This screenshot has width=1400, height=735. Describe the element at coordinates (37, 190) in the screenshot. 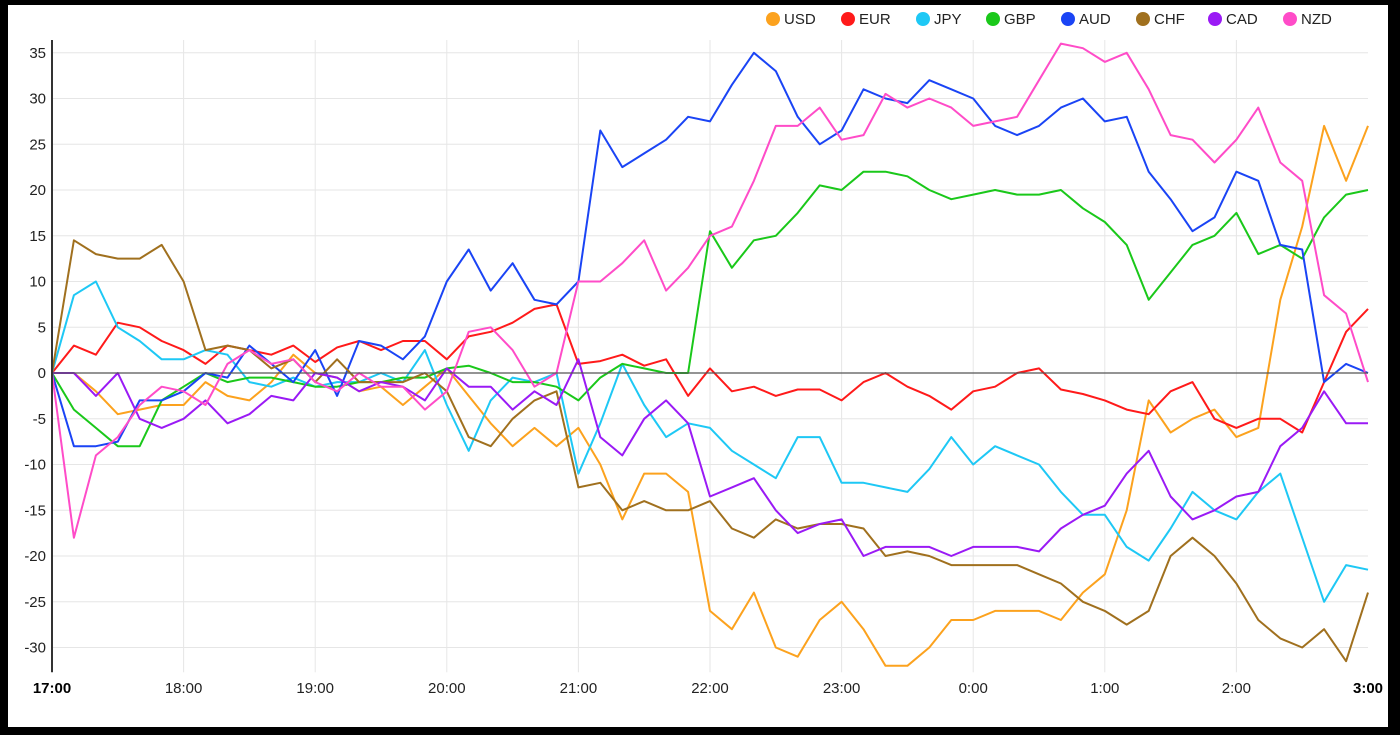

I see `y-tick-label: 20` at that location.